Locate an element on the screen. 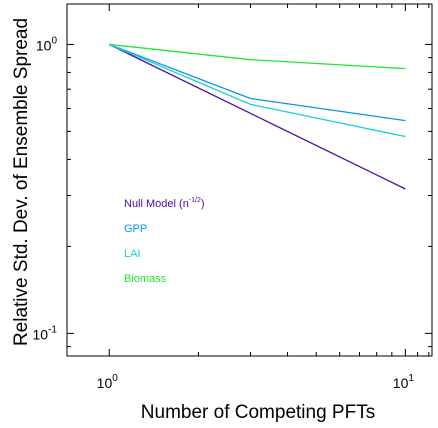  x-tick-label: 10¹ is located at coordinates (404, 382).